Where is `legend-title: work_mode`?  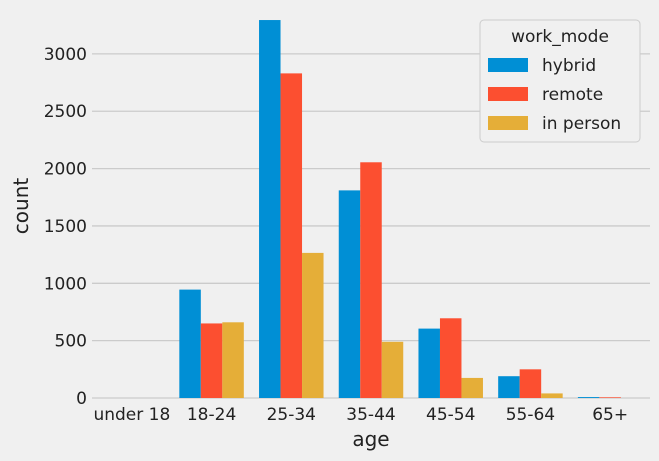 legend-title: work_mode is located at coordinates (560, 37).